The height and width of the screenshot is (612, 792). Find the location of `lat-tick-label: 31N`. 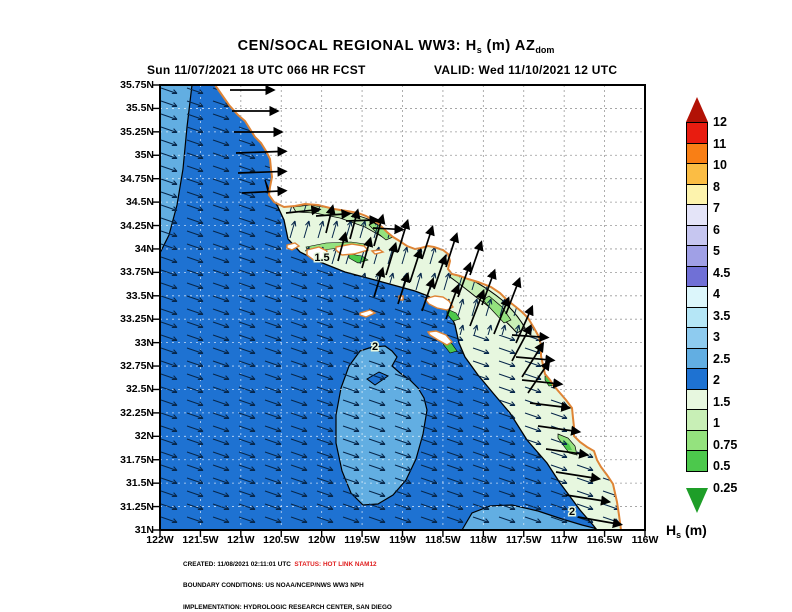

lat-tick-label: 31N is located at coordinates (144, 530).